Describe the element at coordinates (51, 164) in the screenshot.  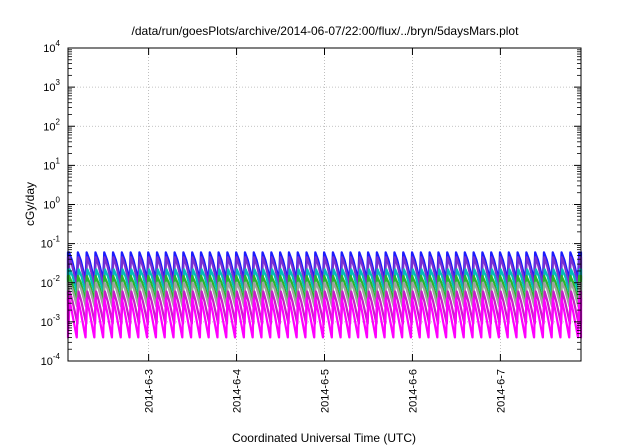
I see `y-tick-label: 10¹` at that location.